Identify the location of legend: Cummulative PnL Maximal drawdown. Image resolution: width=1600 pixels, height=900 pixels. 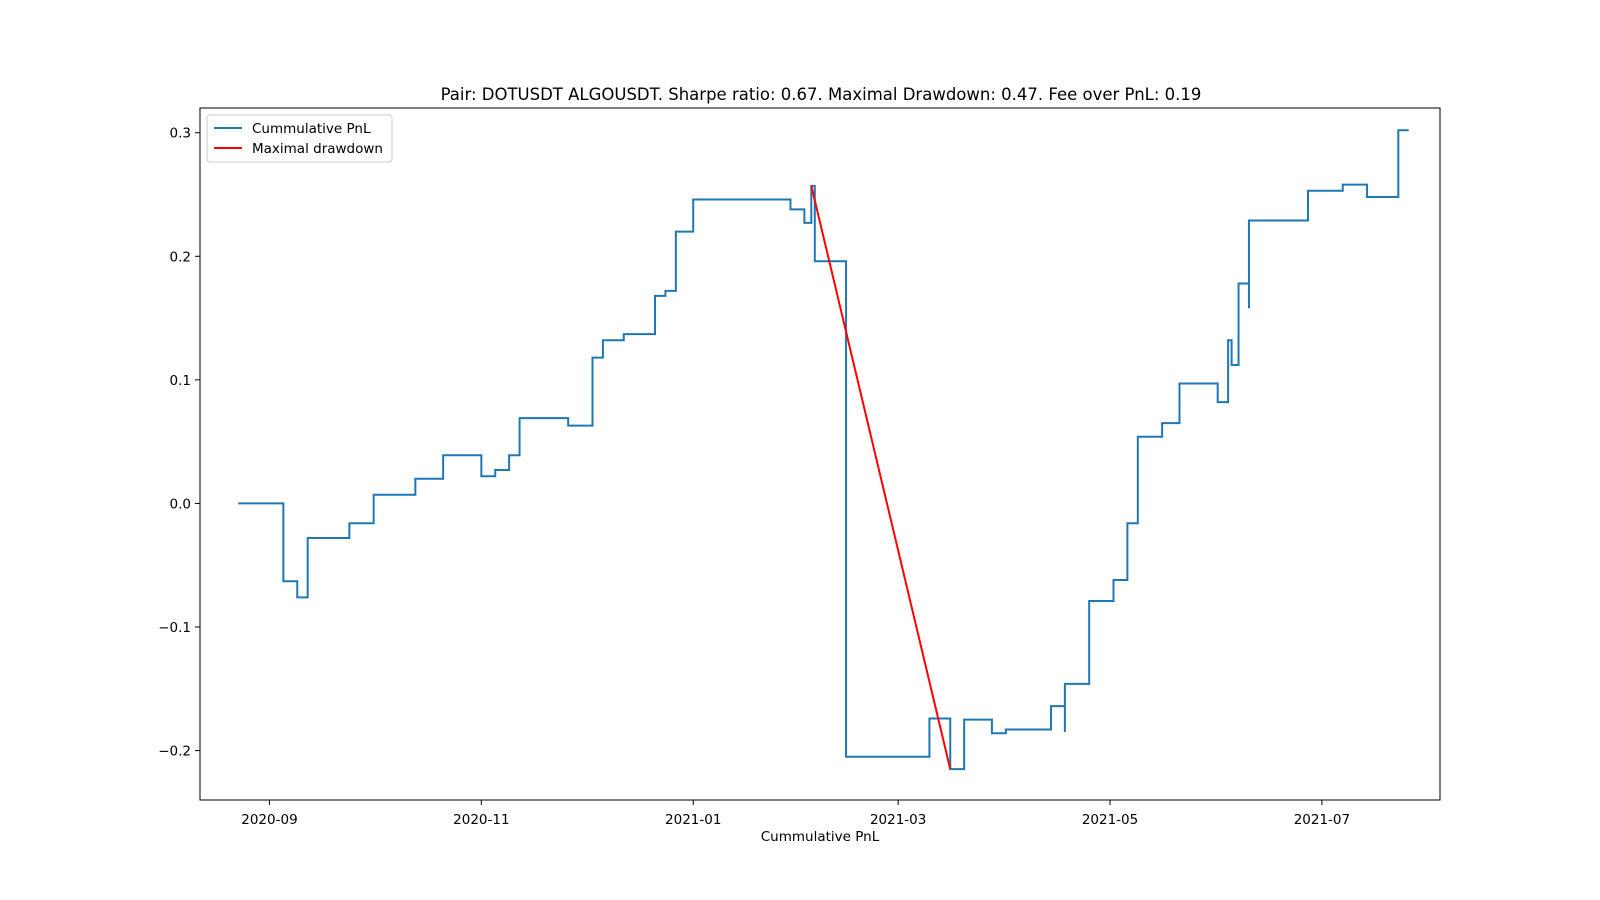
(299, 138).